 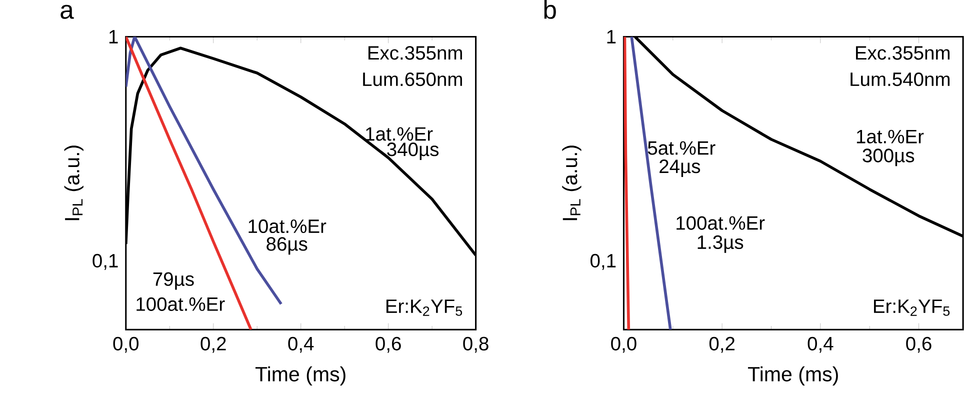 What do you see at coordinates (900, 79) in the screenshot?
I see `annotation: Lum.540nm` at bounding box center [900, 79].